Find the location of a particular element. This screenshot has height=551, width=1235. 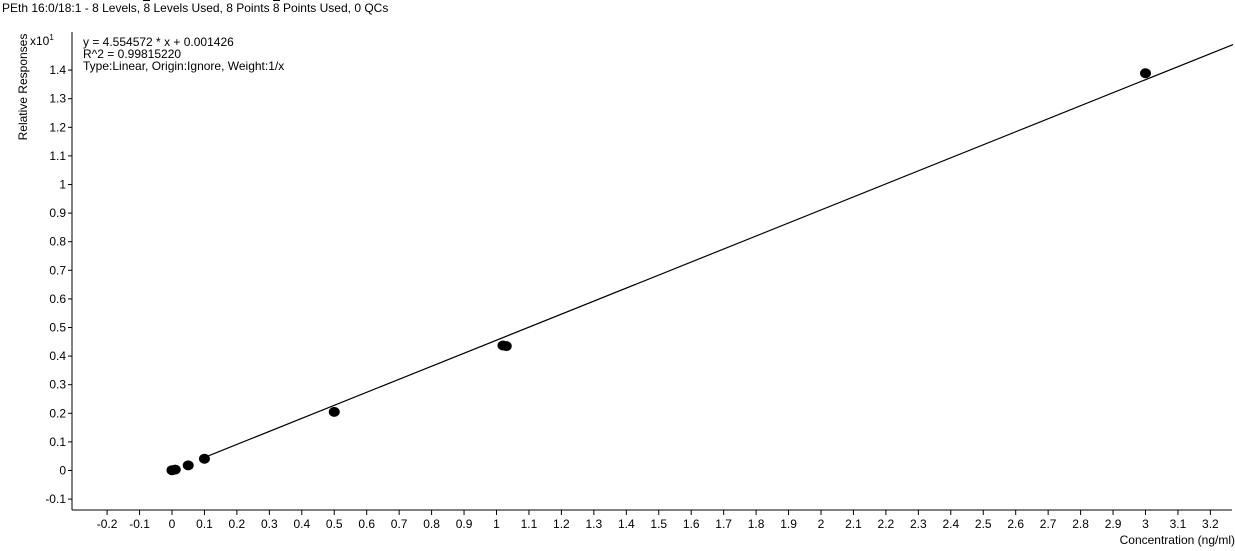

y-scale-factor: x101 is located at coordinates (42, 40).